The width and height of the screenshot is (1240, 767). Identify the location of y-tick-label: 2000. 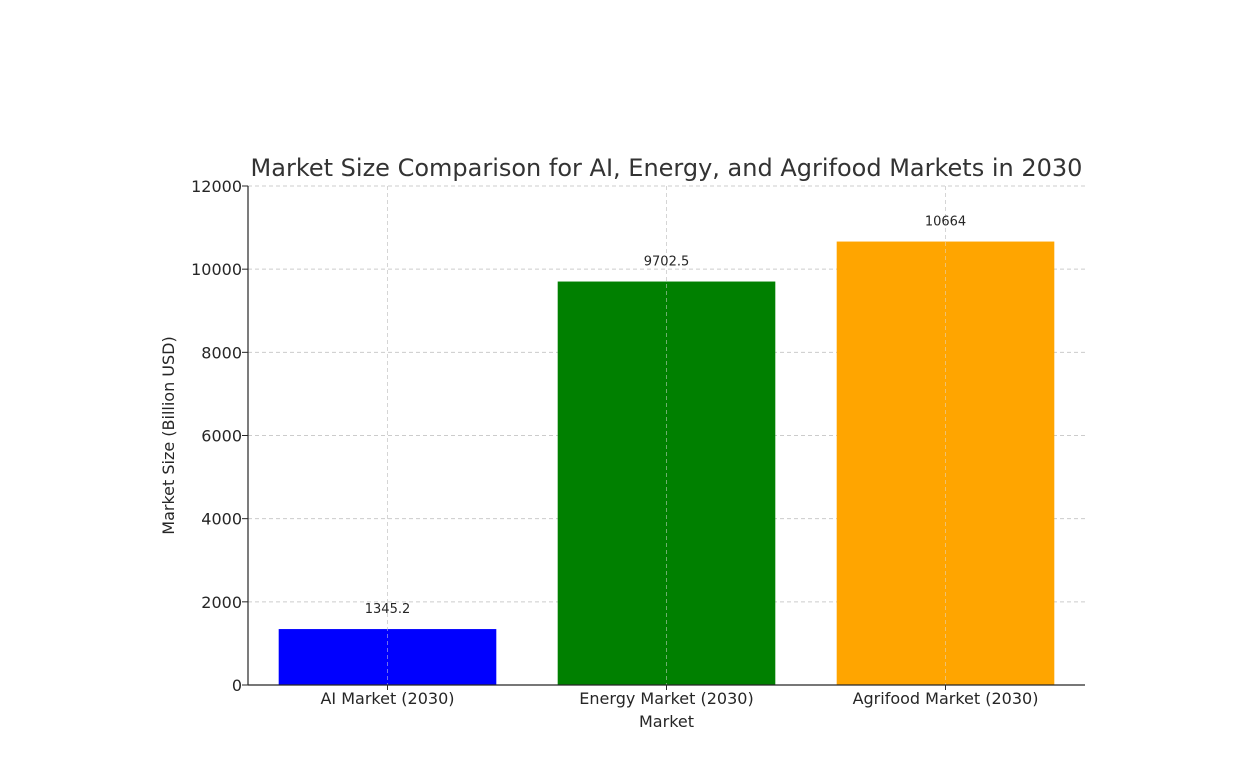
(221, 602).